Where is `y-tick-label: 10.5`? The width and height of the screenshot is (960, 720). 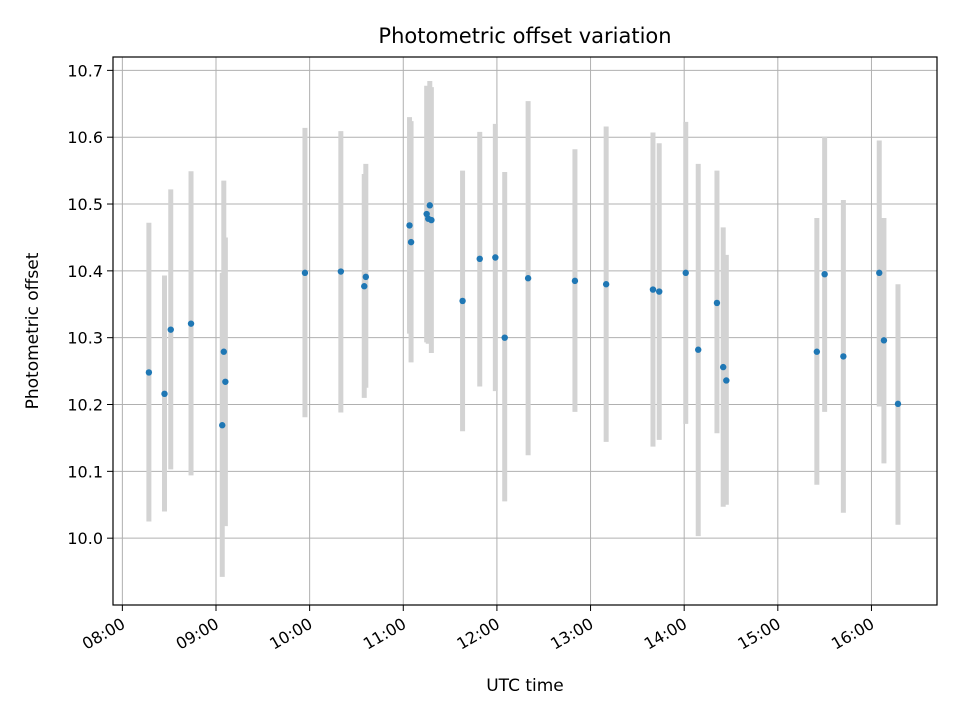 y-tick-label: 10.5 is located at coordinates (85, 204).